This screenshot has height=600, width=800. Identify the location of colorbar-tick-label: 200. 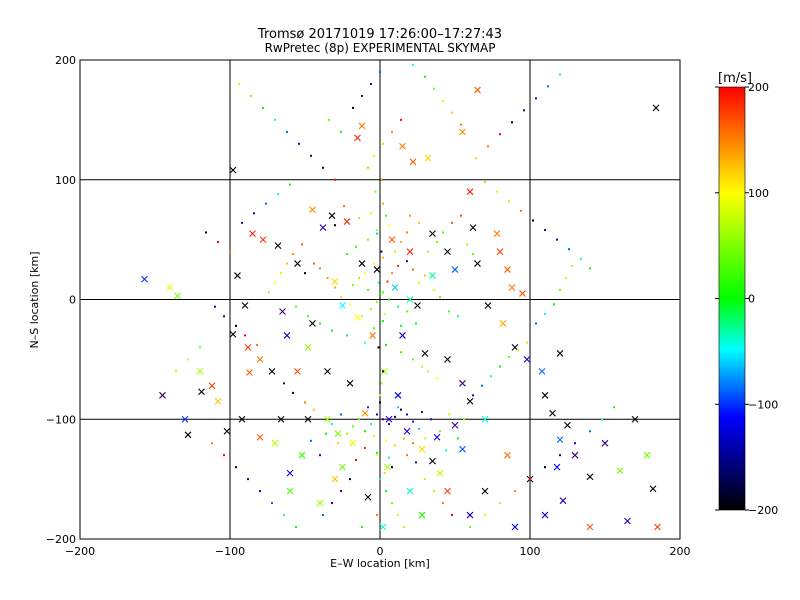
(758, 87).